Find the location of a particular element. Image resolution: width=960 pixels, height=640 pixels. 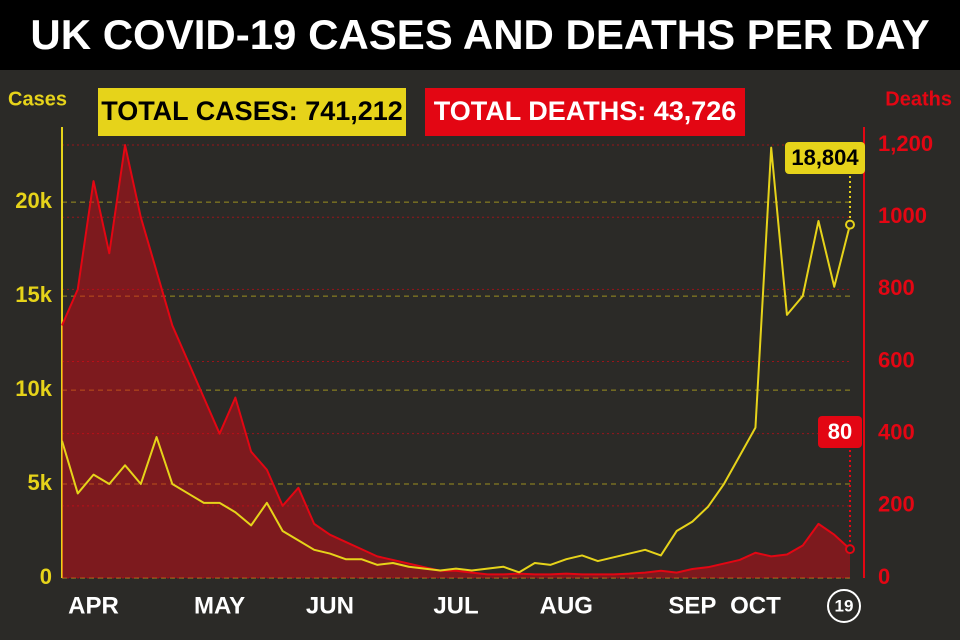

cases-total-box is located at coordinates (252, 112).